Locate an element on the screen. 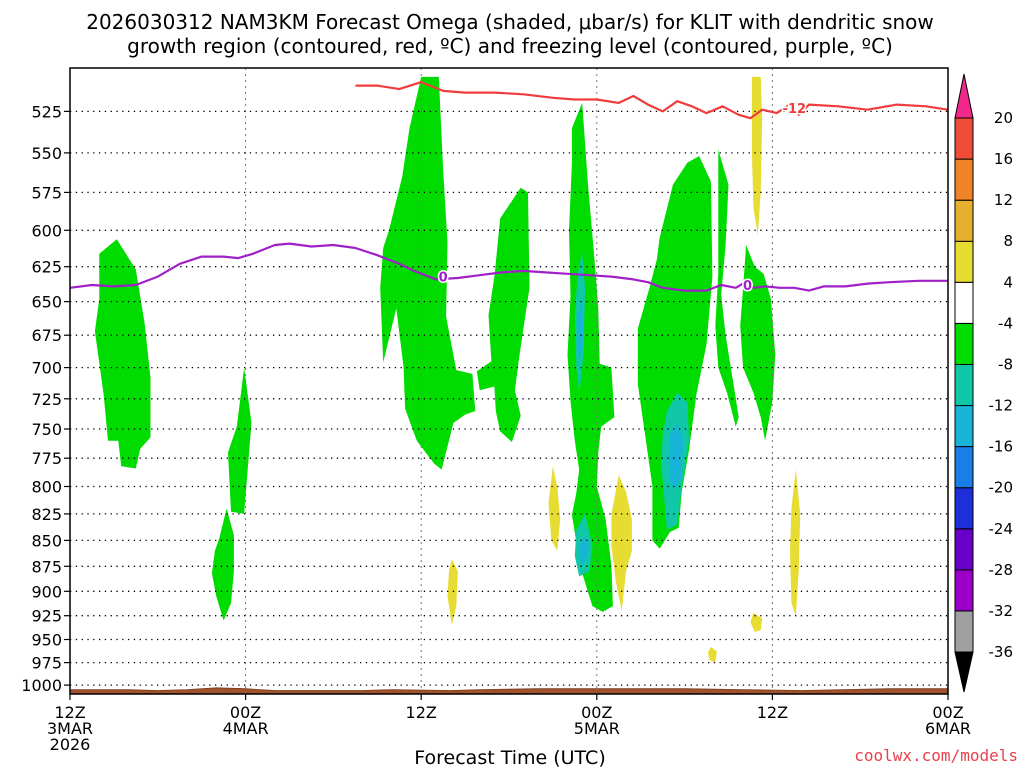 The image size is (1024, 768). x-tick-label: 5MAR is located at coordinates (597, 728).